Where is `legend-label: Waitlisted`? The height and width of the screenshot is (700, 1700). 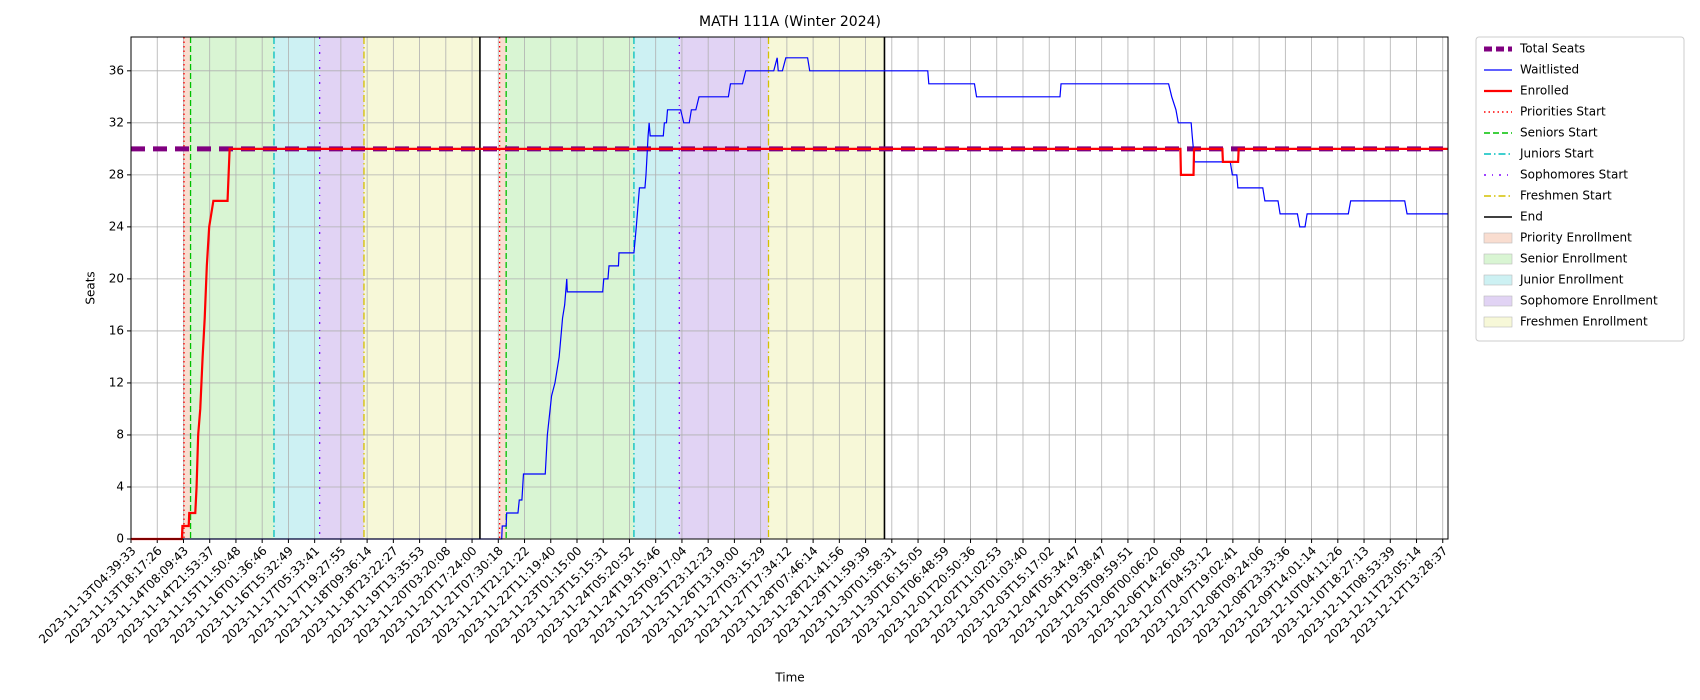
legend-label: Waitlisted is located at coordinates (1549, 70).